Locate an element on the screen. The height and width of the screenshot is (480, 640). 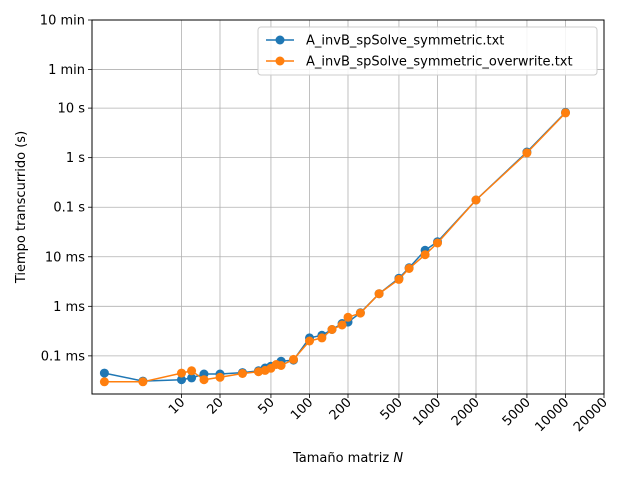
x-tick-label: 500 is located at coordinates (392, 409).